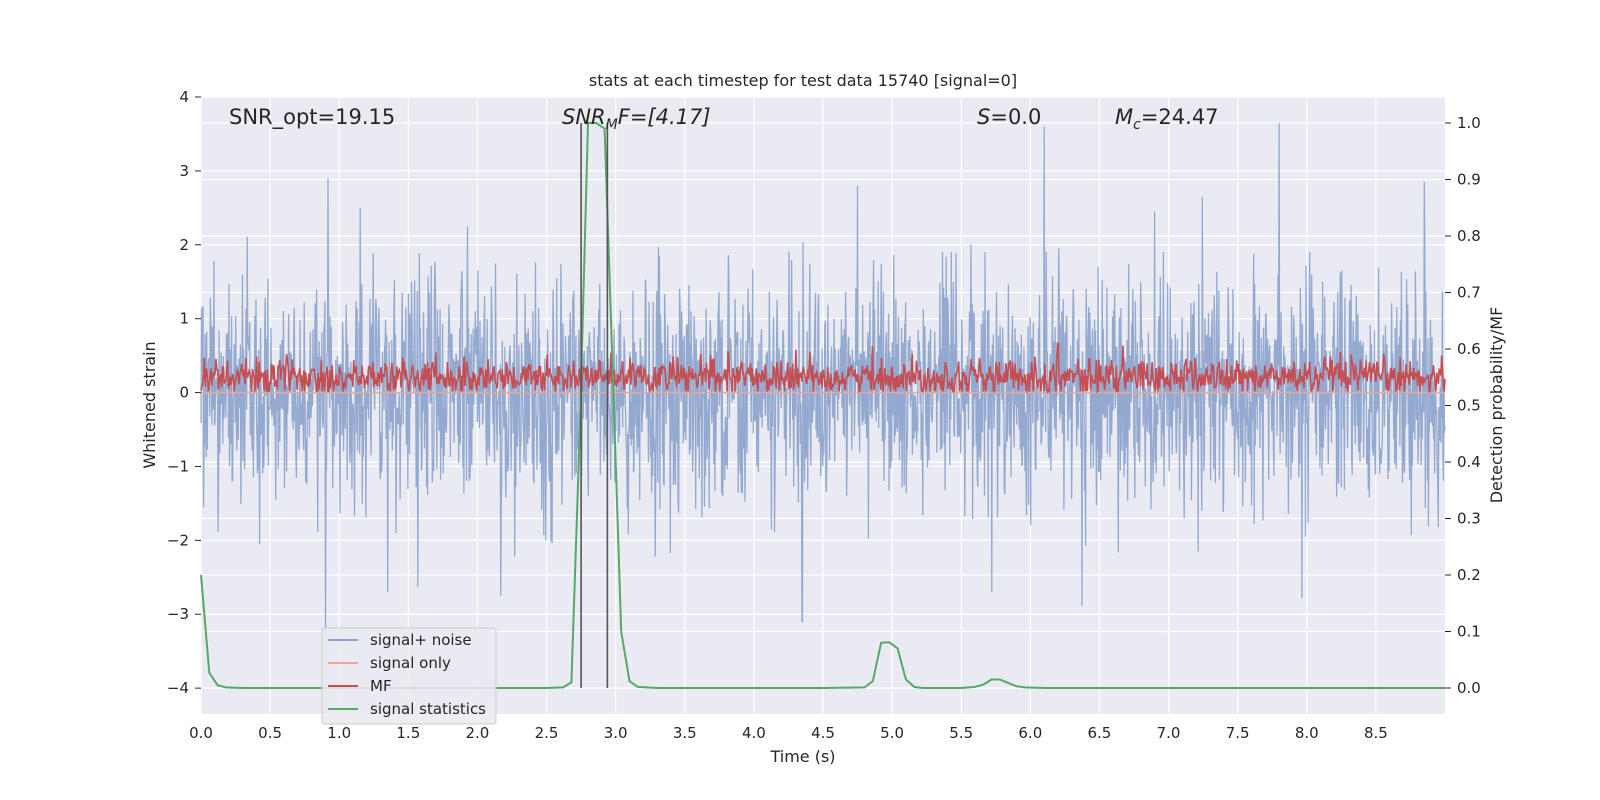 Image resolution: width=1600 pixels, height=800 pixels. I want to click on y-tick-label: 4, so click(184, 97).